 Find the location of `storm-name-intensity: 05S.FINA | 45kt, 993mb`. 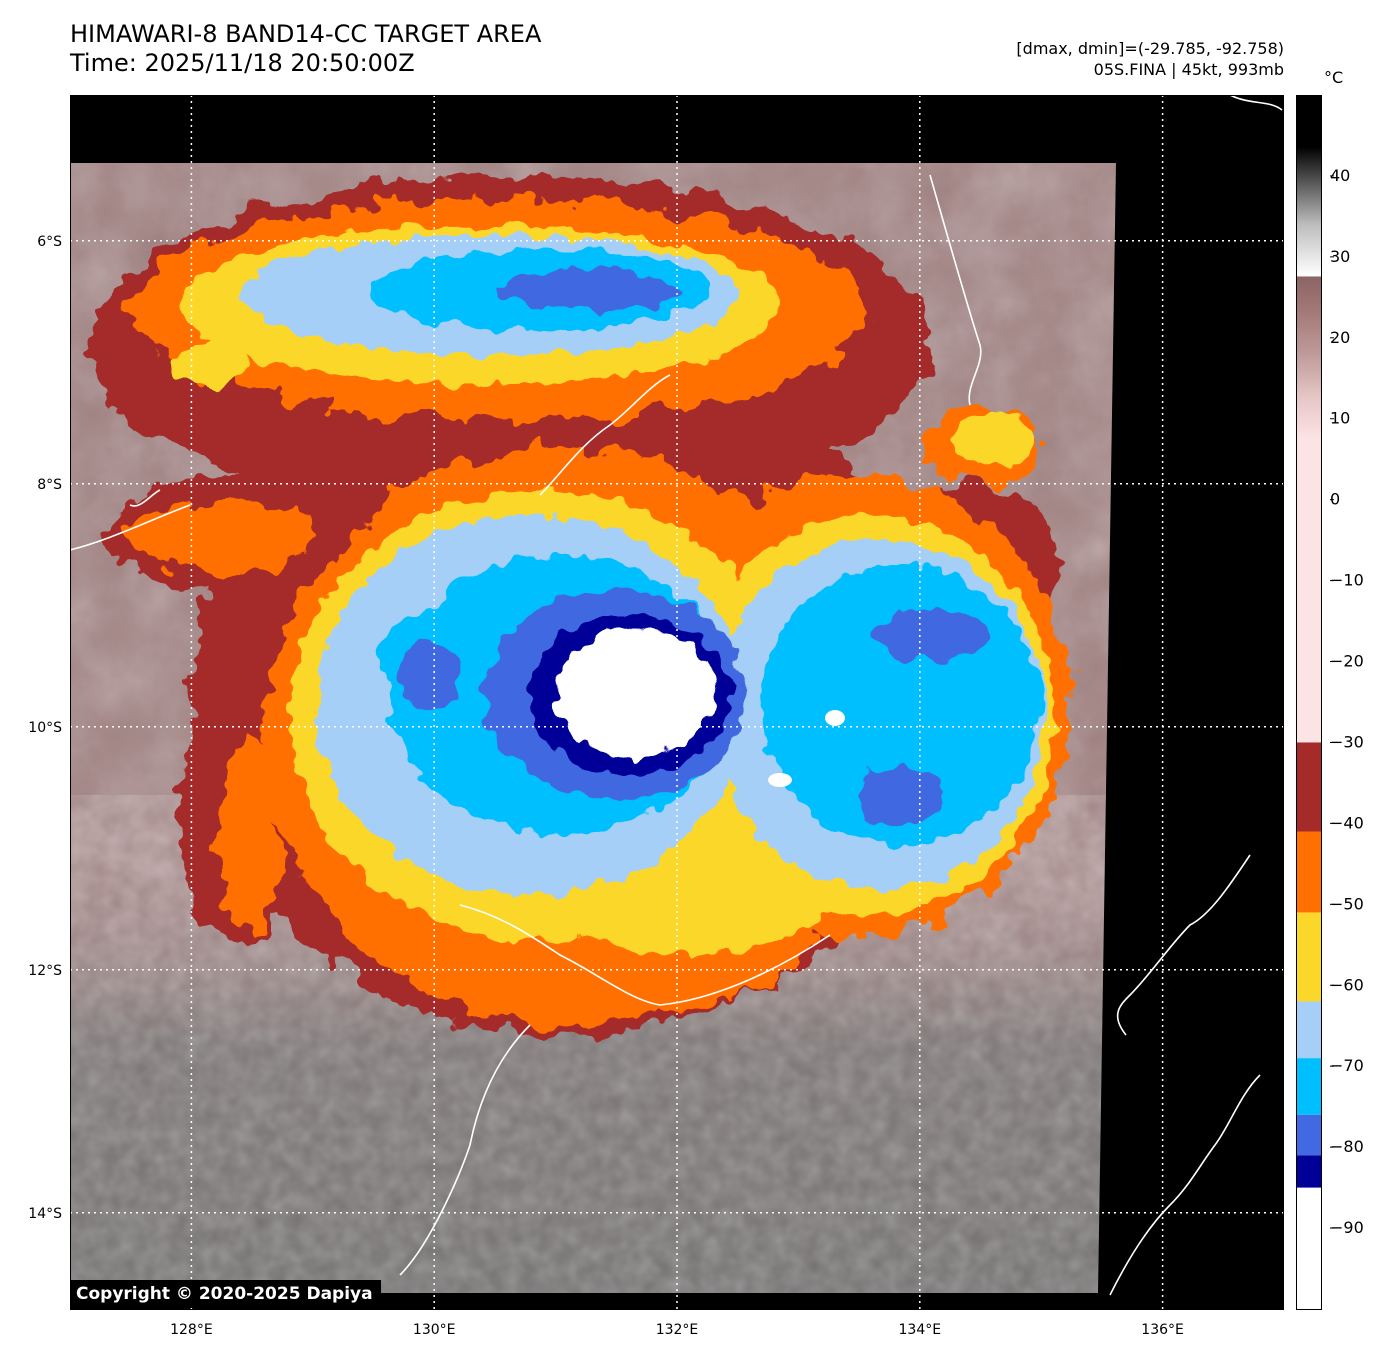

storm-name-intensity: 05S.FINA | 45kt, 993mb is located at coordinates (1188, 69).